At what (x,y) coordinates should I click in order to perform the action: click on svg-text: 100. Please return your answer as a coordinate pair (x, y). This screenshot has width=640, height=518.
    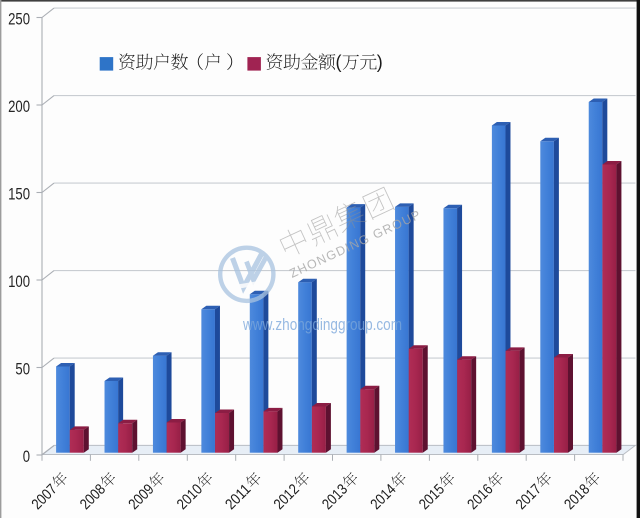
    Looking at the image, I should click on (19, 281).